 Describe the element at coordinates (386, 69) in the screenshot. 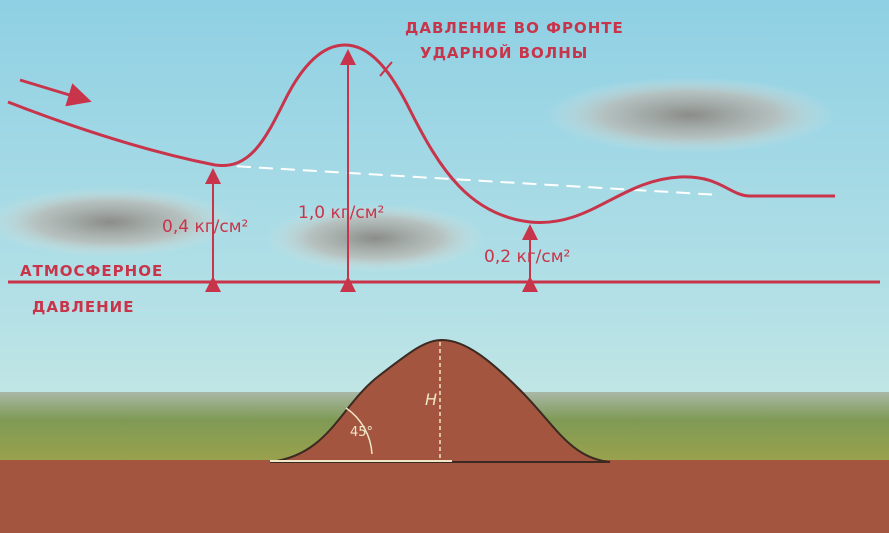

I see `pointer` at that location.